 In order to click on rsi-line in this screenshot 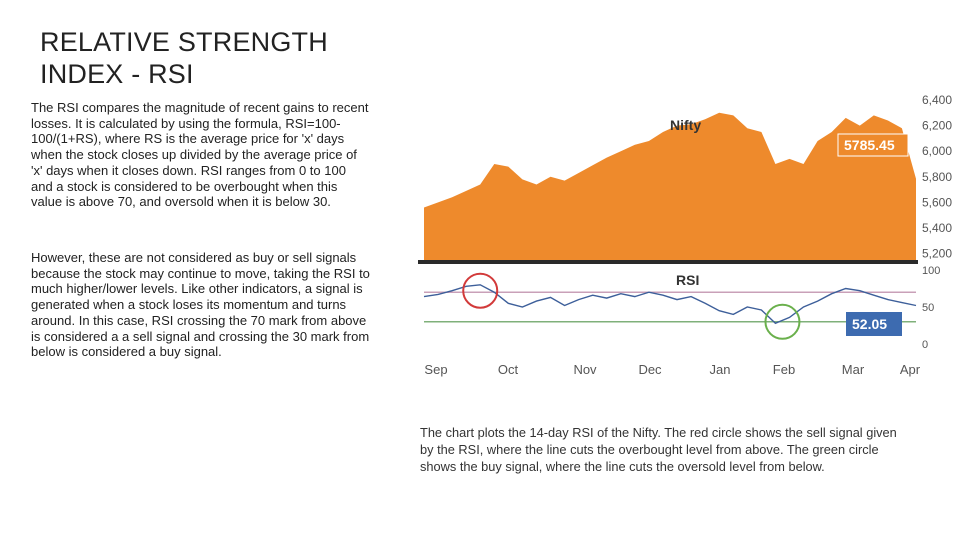, I will do `click(670, 304)`.